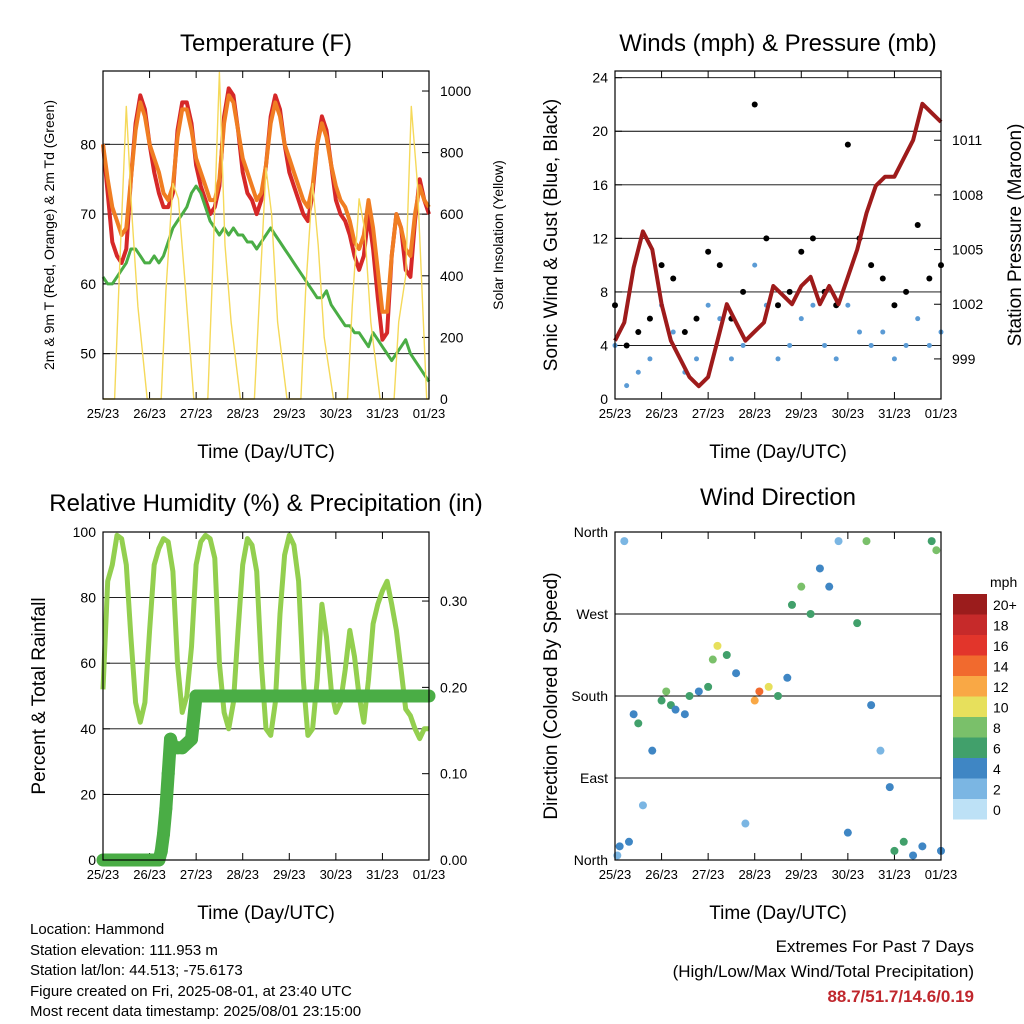  Describe the element at coordinates (88, 598) in the screenshot. I see `rh_precip-ytick-label: 80` at that location.